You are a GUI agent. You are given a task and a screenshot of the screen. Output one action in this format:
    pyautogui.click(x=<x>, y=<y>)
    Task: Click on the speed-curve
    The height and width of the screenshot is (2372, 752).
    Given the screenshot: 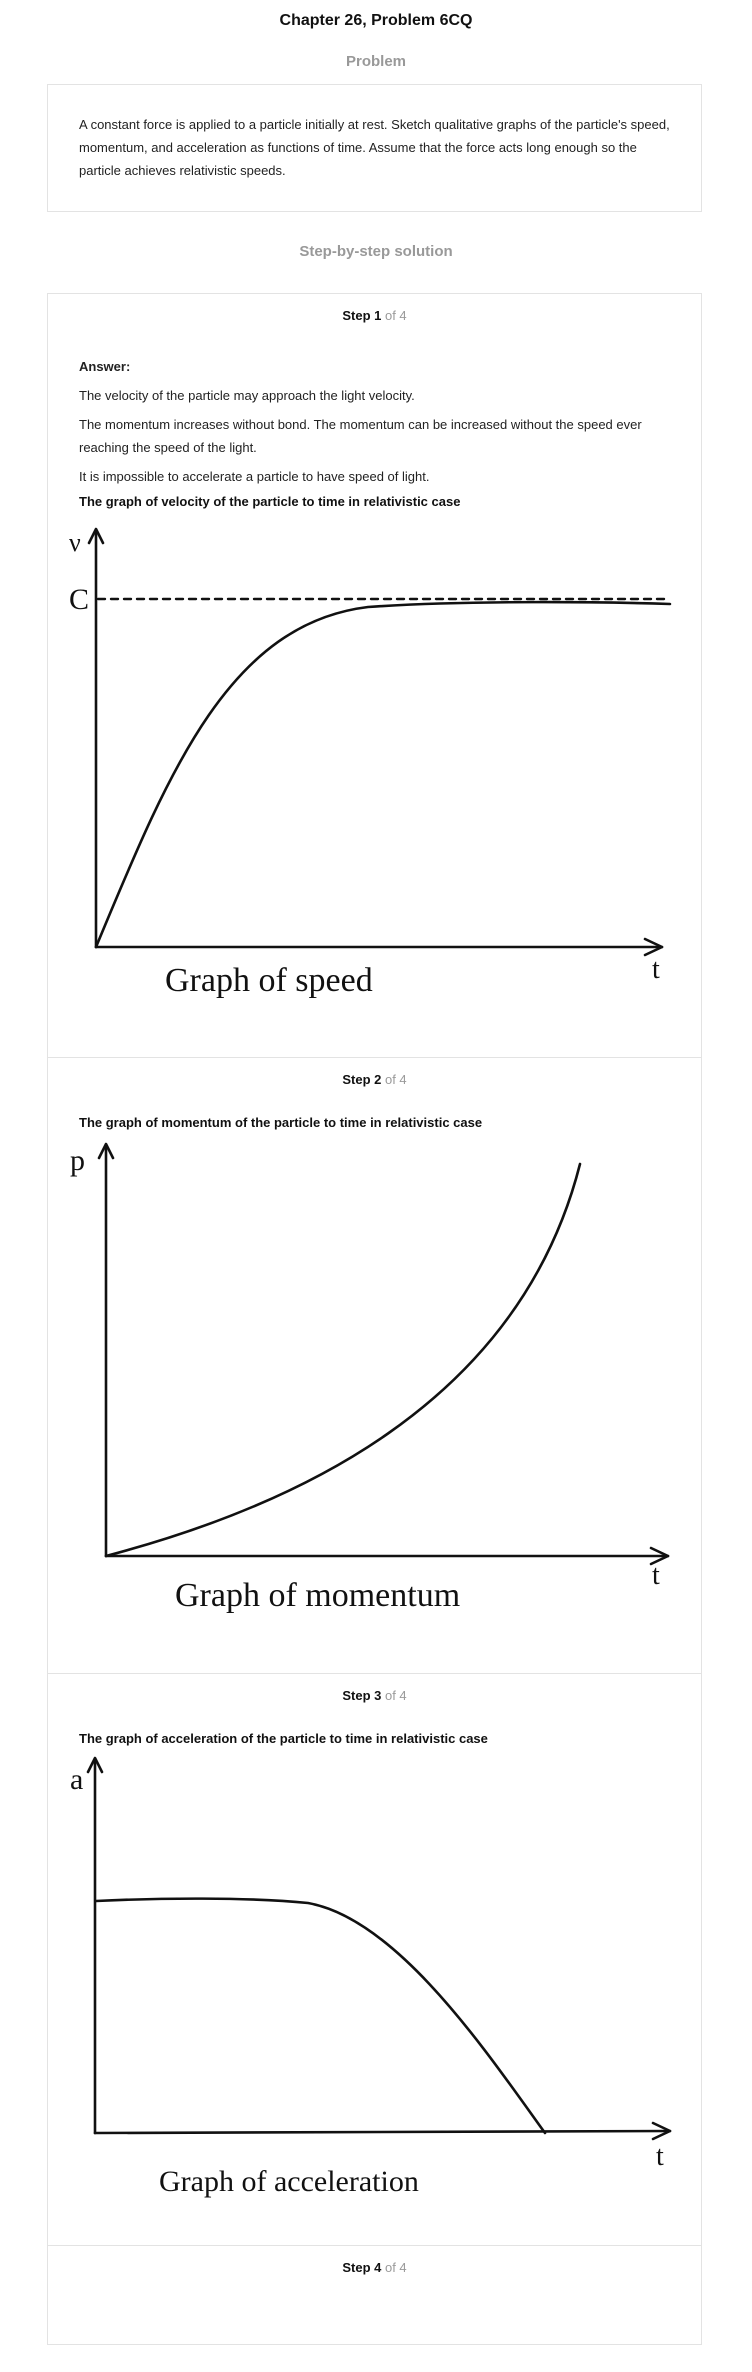 What is the action you would take?
    pyautogui.click(x=383, y=774)
    